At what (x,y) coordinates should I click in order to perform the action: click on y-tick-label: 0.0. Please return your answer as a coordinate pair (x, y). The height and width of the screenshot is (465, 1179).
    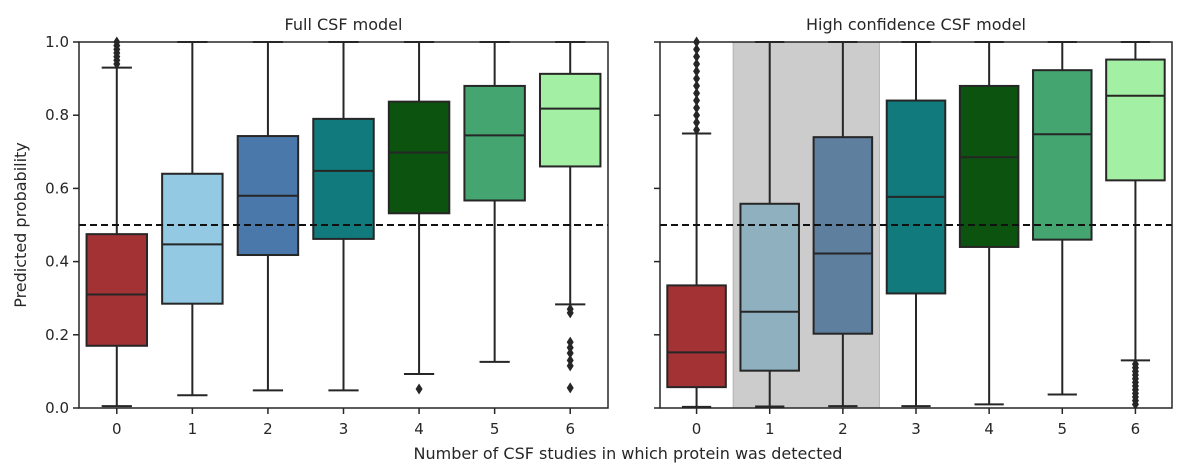
    Looking at the image, I should click on (57, 408).